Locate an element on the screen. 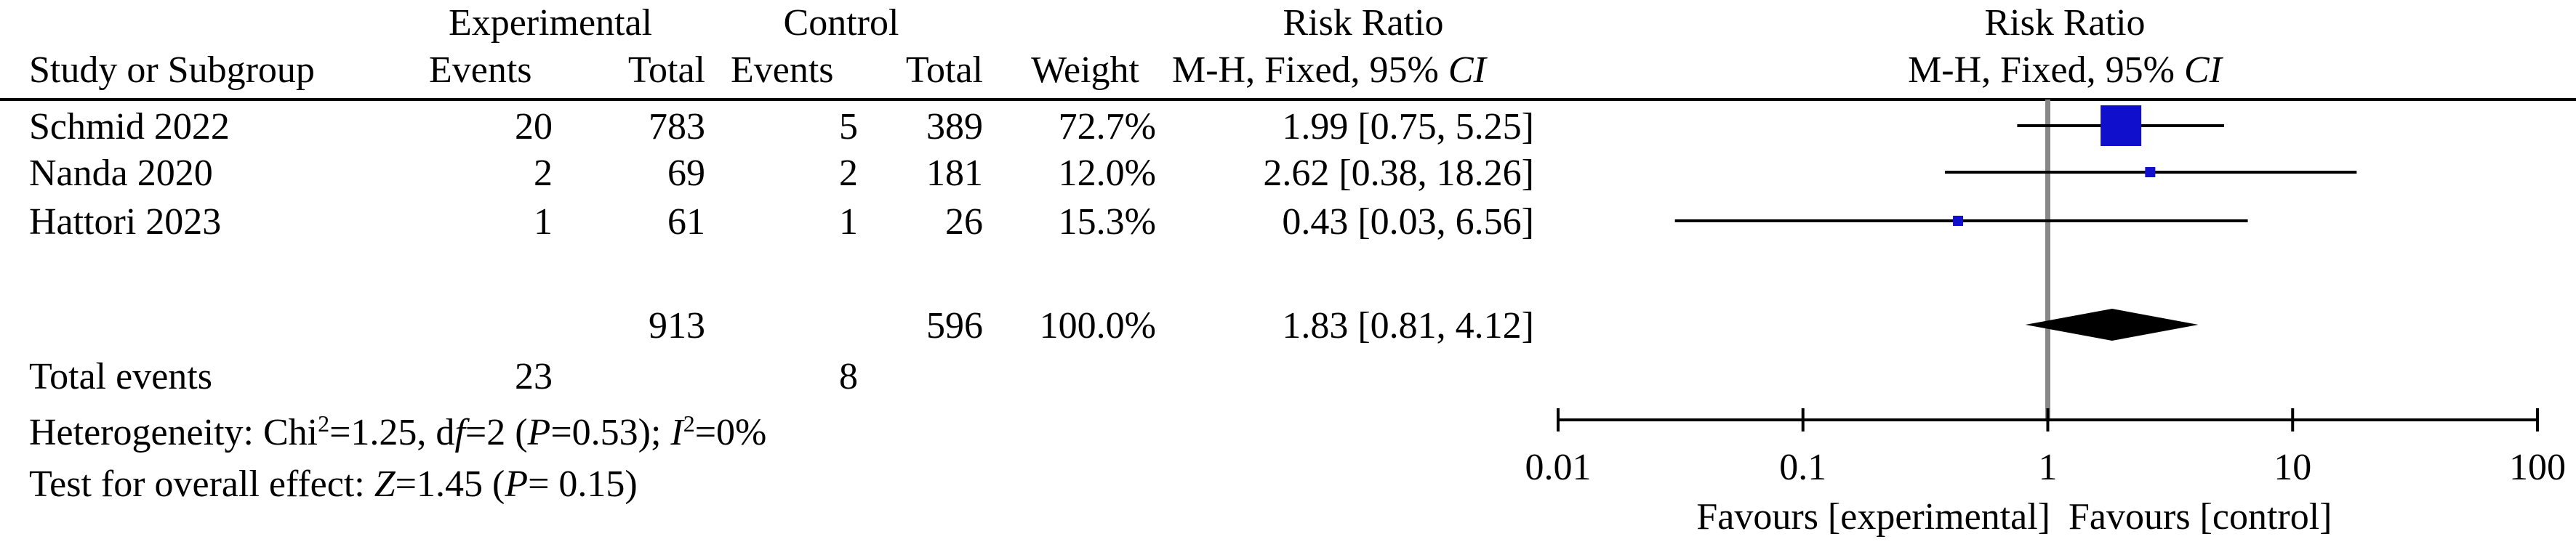 The width and height of the screenshot is (2576, 547). header-exp-events: Events is located at coordinates (480, 70).